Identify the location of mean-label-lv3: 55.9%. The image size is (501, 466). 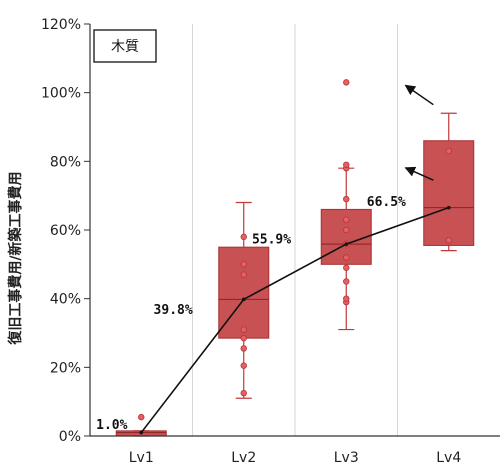
(271, 240).